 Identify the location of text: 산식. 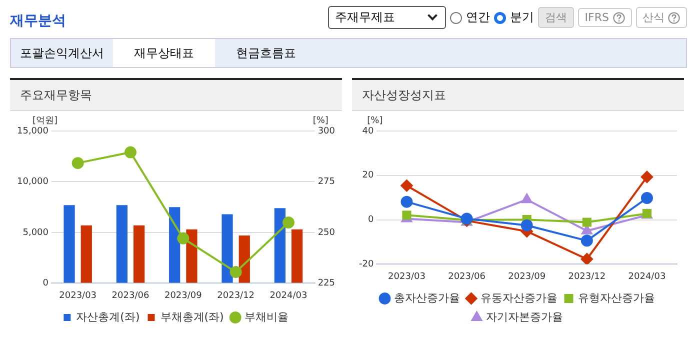
(661, 17).